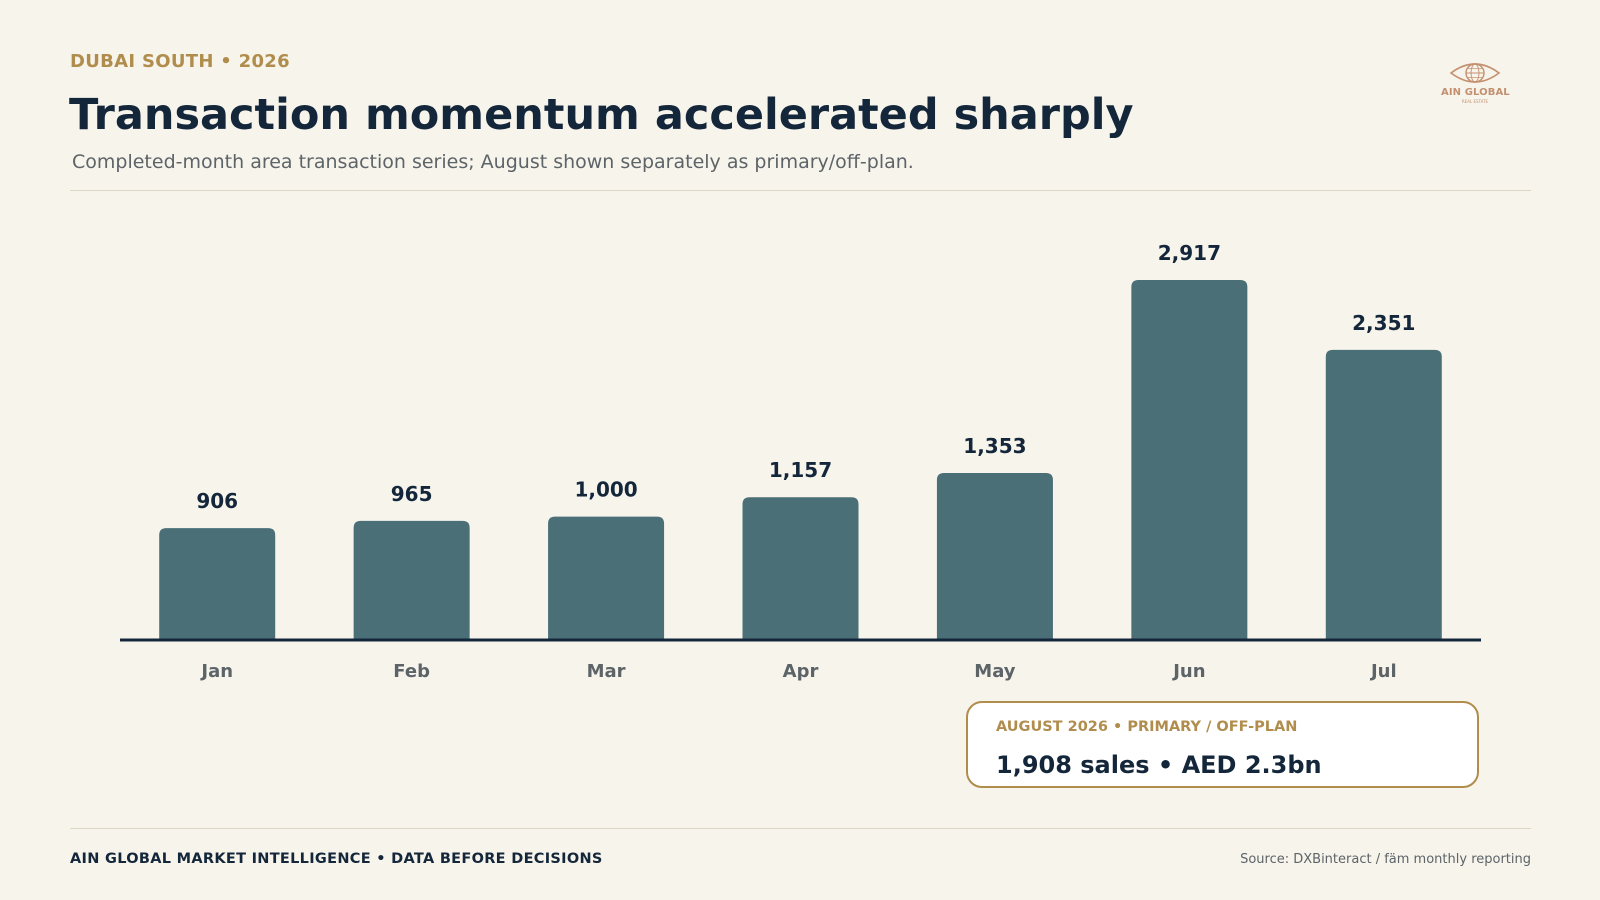 The width and height of the screenshot is (1600, 900). Describe the element at coordinates (994, 446) in the screenshot. I see `value-label-may: 1,353` at that location.